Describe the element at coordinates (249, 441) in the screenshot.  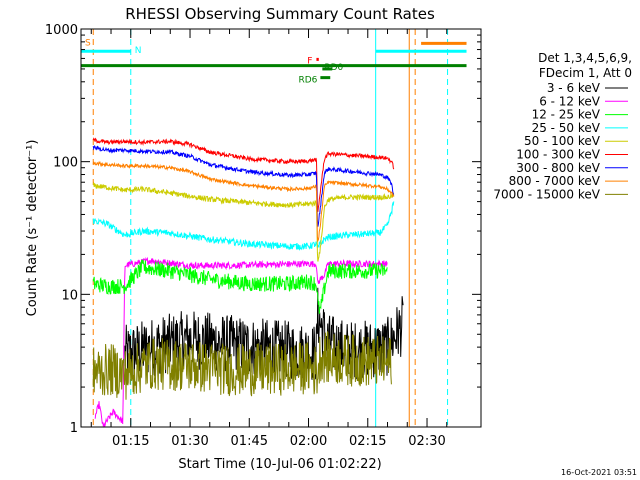
I see `x-tick-label: 01:45` at that location.